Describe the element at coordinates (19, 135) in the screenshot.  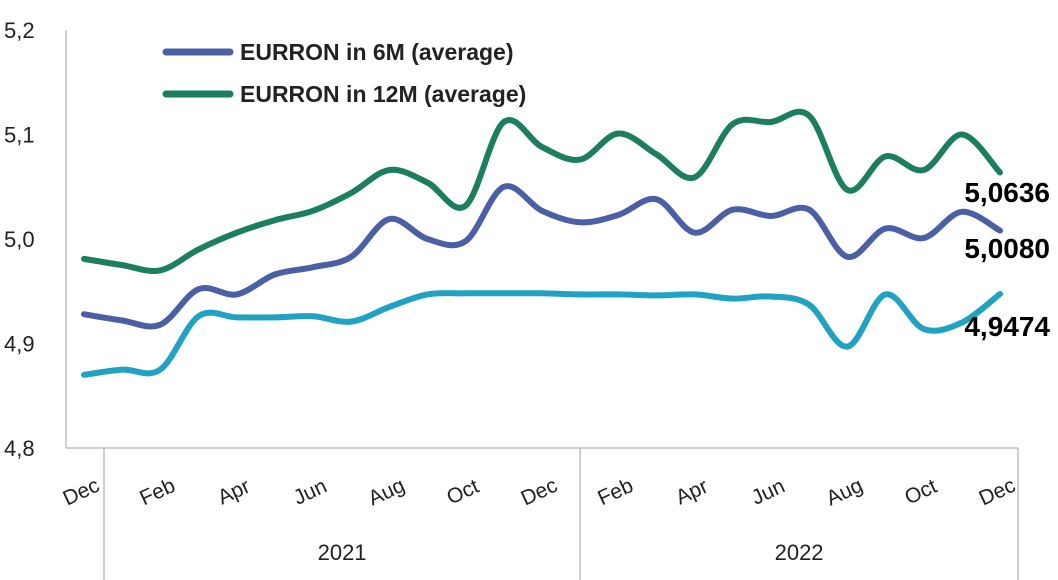
I see `y-tick-label: 5,1` at that location.